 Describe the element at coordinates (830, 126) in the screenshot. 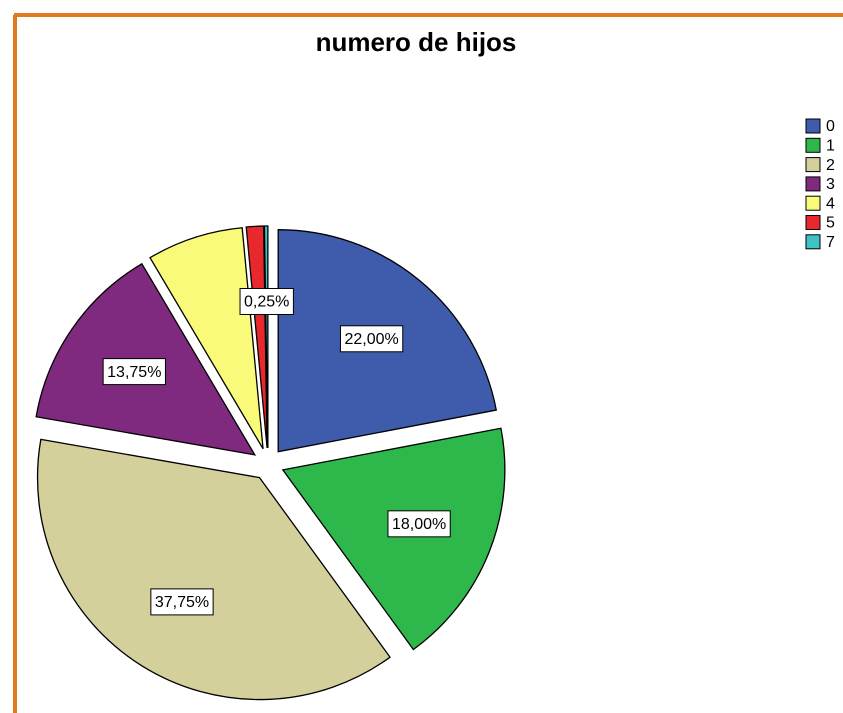

I see `legend-label: 0` at that location.